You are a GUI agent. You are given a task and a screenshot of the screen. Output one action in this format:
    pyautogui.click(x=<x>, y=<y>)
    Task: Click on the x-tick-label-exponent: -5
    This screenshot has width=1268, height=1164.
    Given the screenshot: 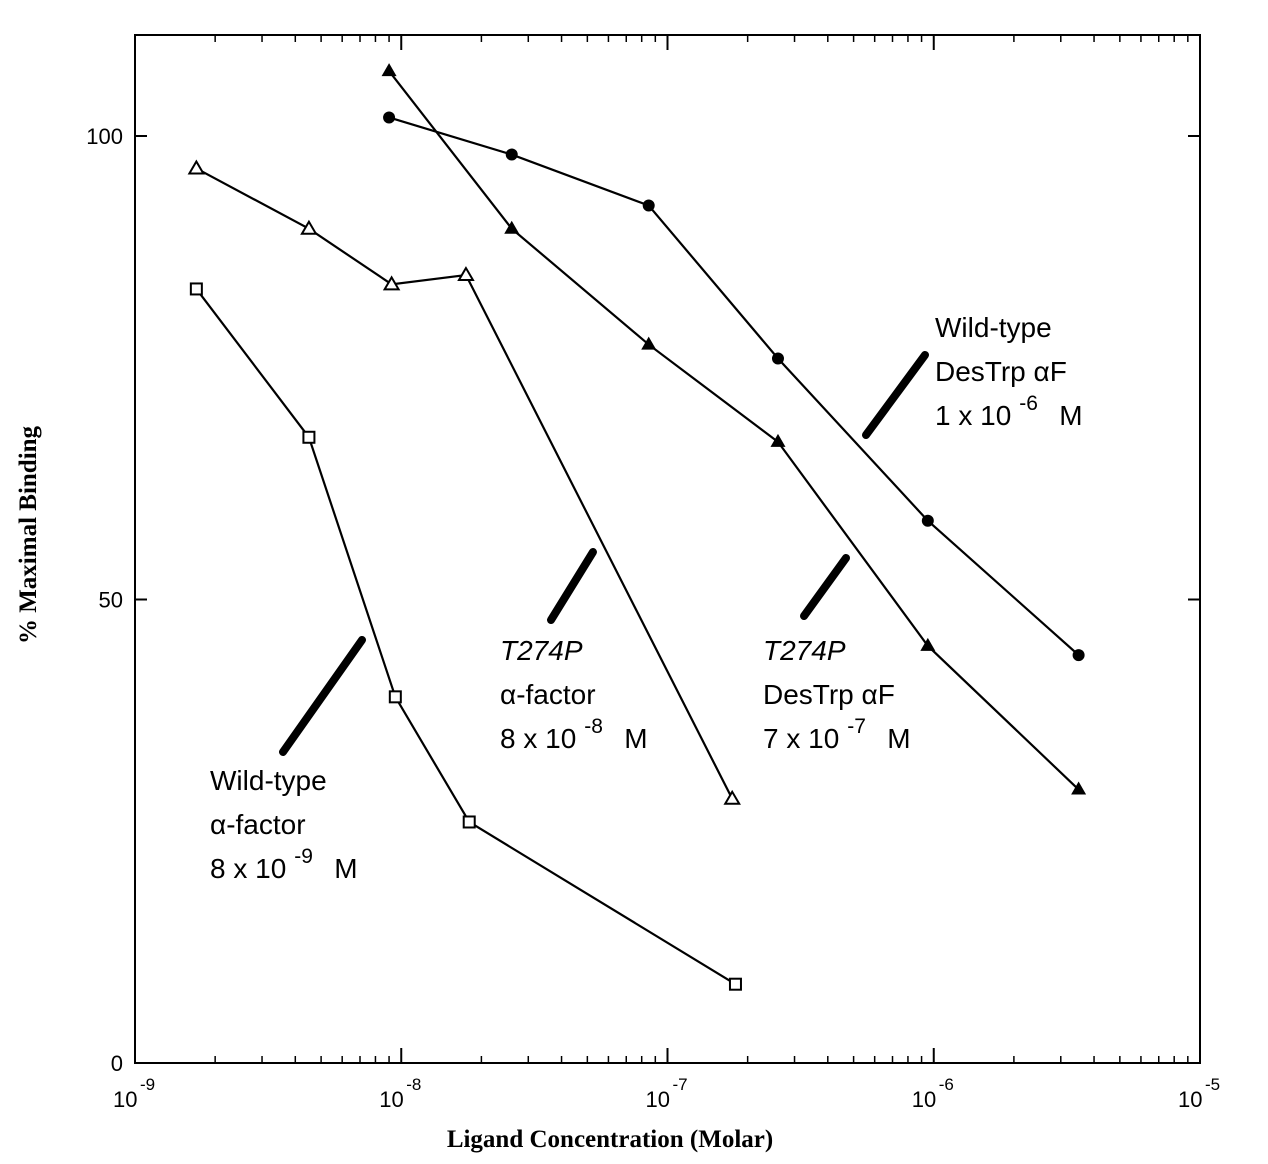 What is the action you would take?
    pyautogui.click(x=1212, y=1084)
    